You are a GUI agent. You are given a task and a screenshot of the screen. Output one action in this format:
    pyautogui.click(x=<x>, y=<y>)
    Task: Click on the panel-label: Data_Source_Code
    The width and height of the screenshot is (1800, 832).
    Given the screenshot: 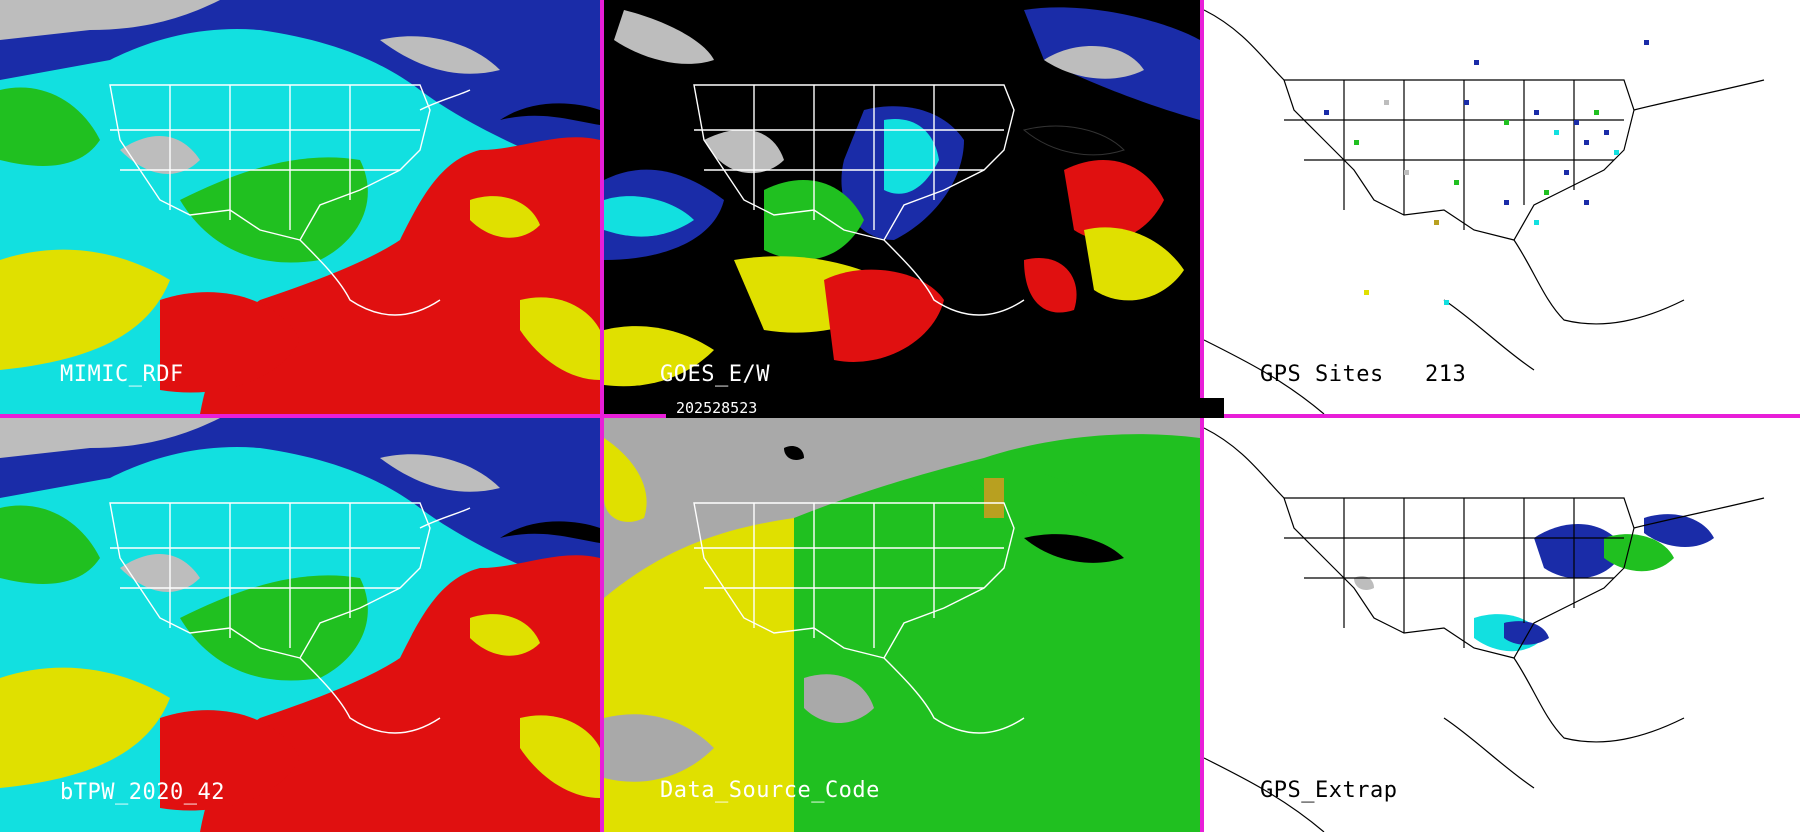 What is the action you would take?
    pyautogui.click(x=770, y=790)
    